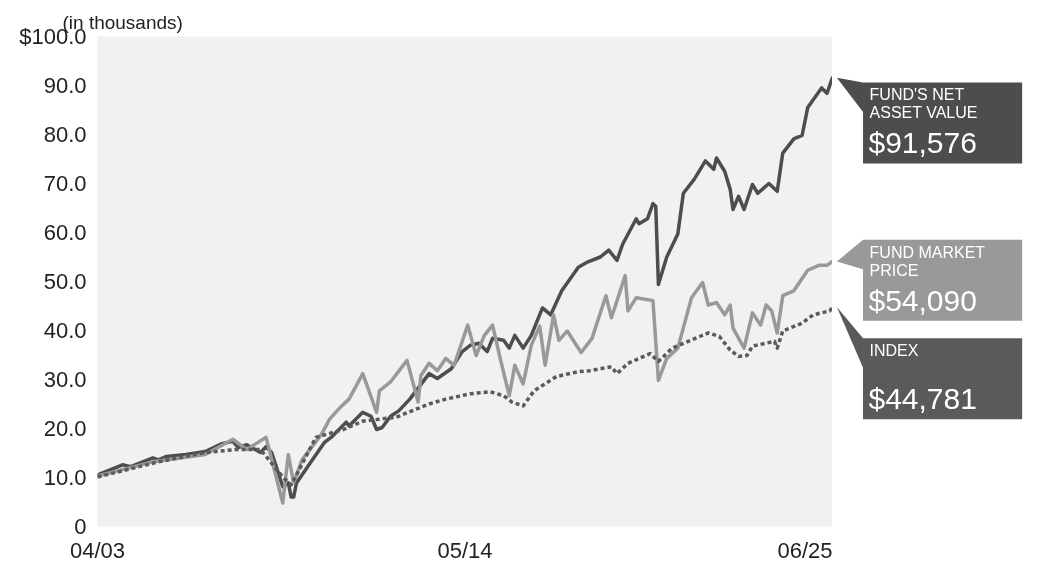  I want to click on x-tick-label: 04/03, so click(97, 550).